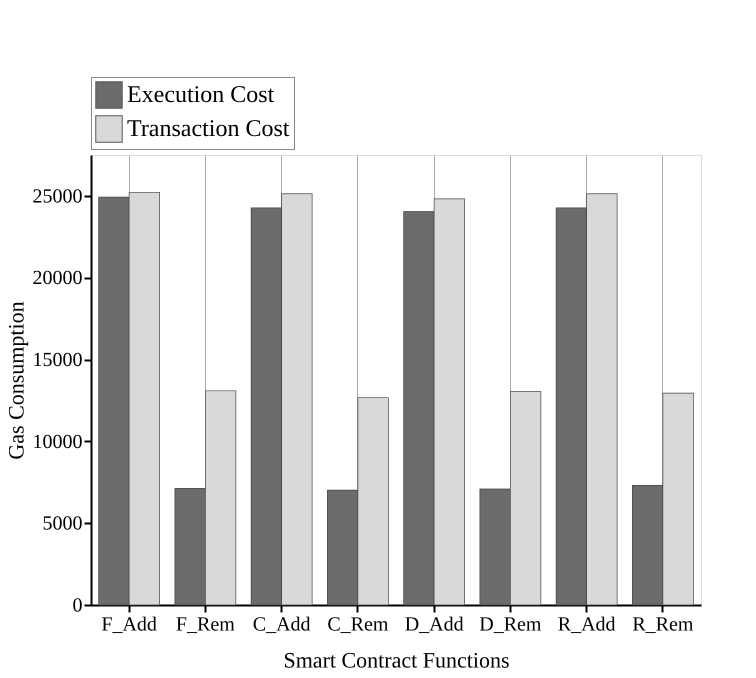 The height and width of the screenshot is (678, 756). I want to click on y-axis-title: Gas Consumption, so click(16, 380).